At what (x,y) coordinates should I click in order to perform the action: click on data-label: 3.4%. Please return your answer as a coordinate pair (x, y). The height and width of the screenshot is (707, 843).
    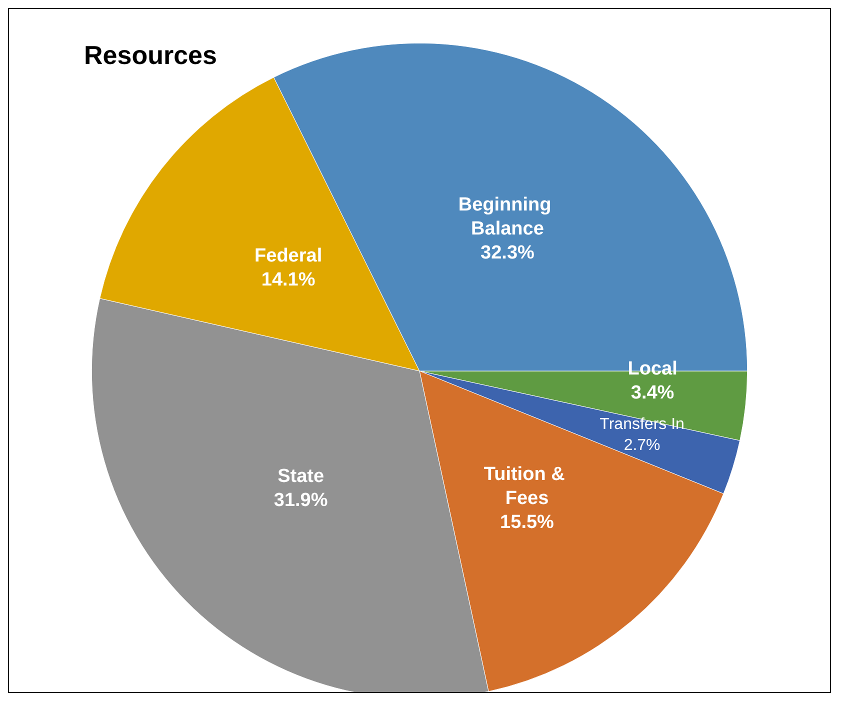
    Looking at the image, I should click on (652, 393).